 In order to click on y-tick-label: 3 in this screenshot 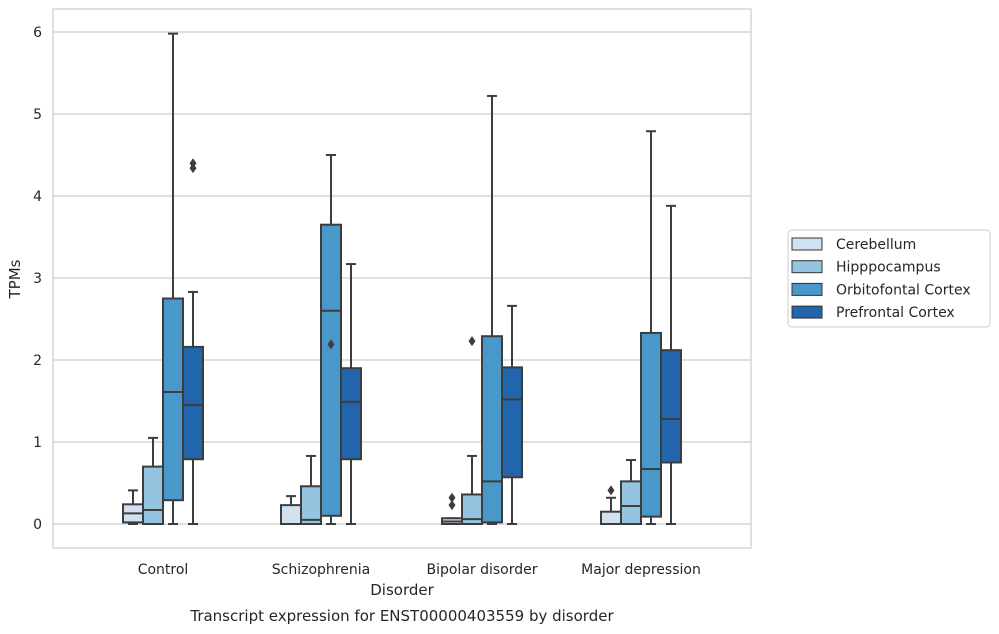, I will do `click(37, 279)`.